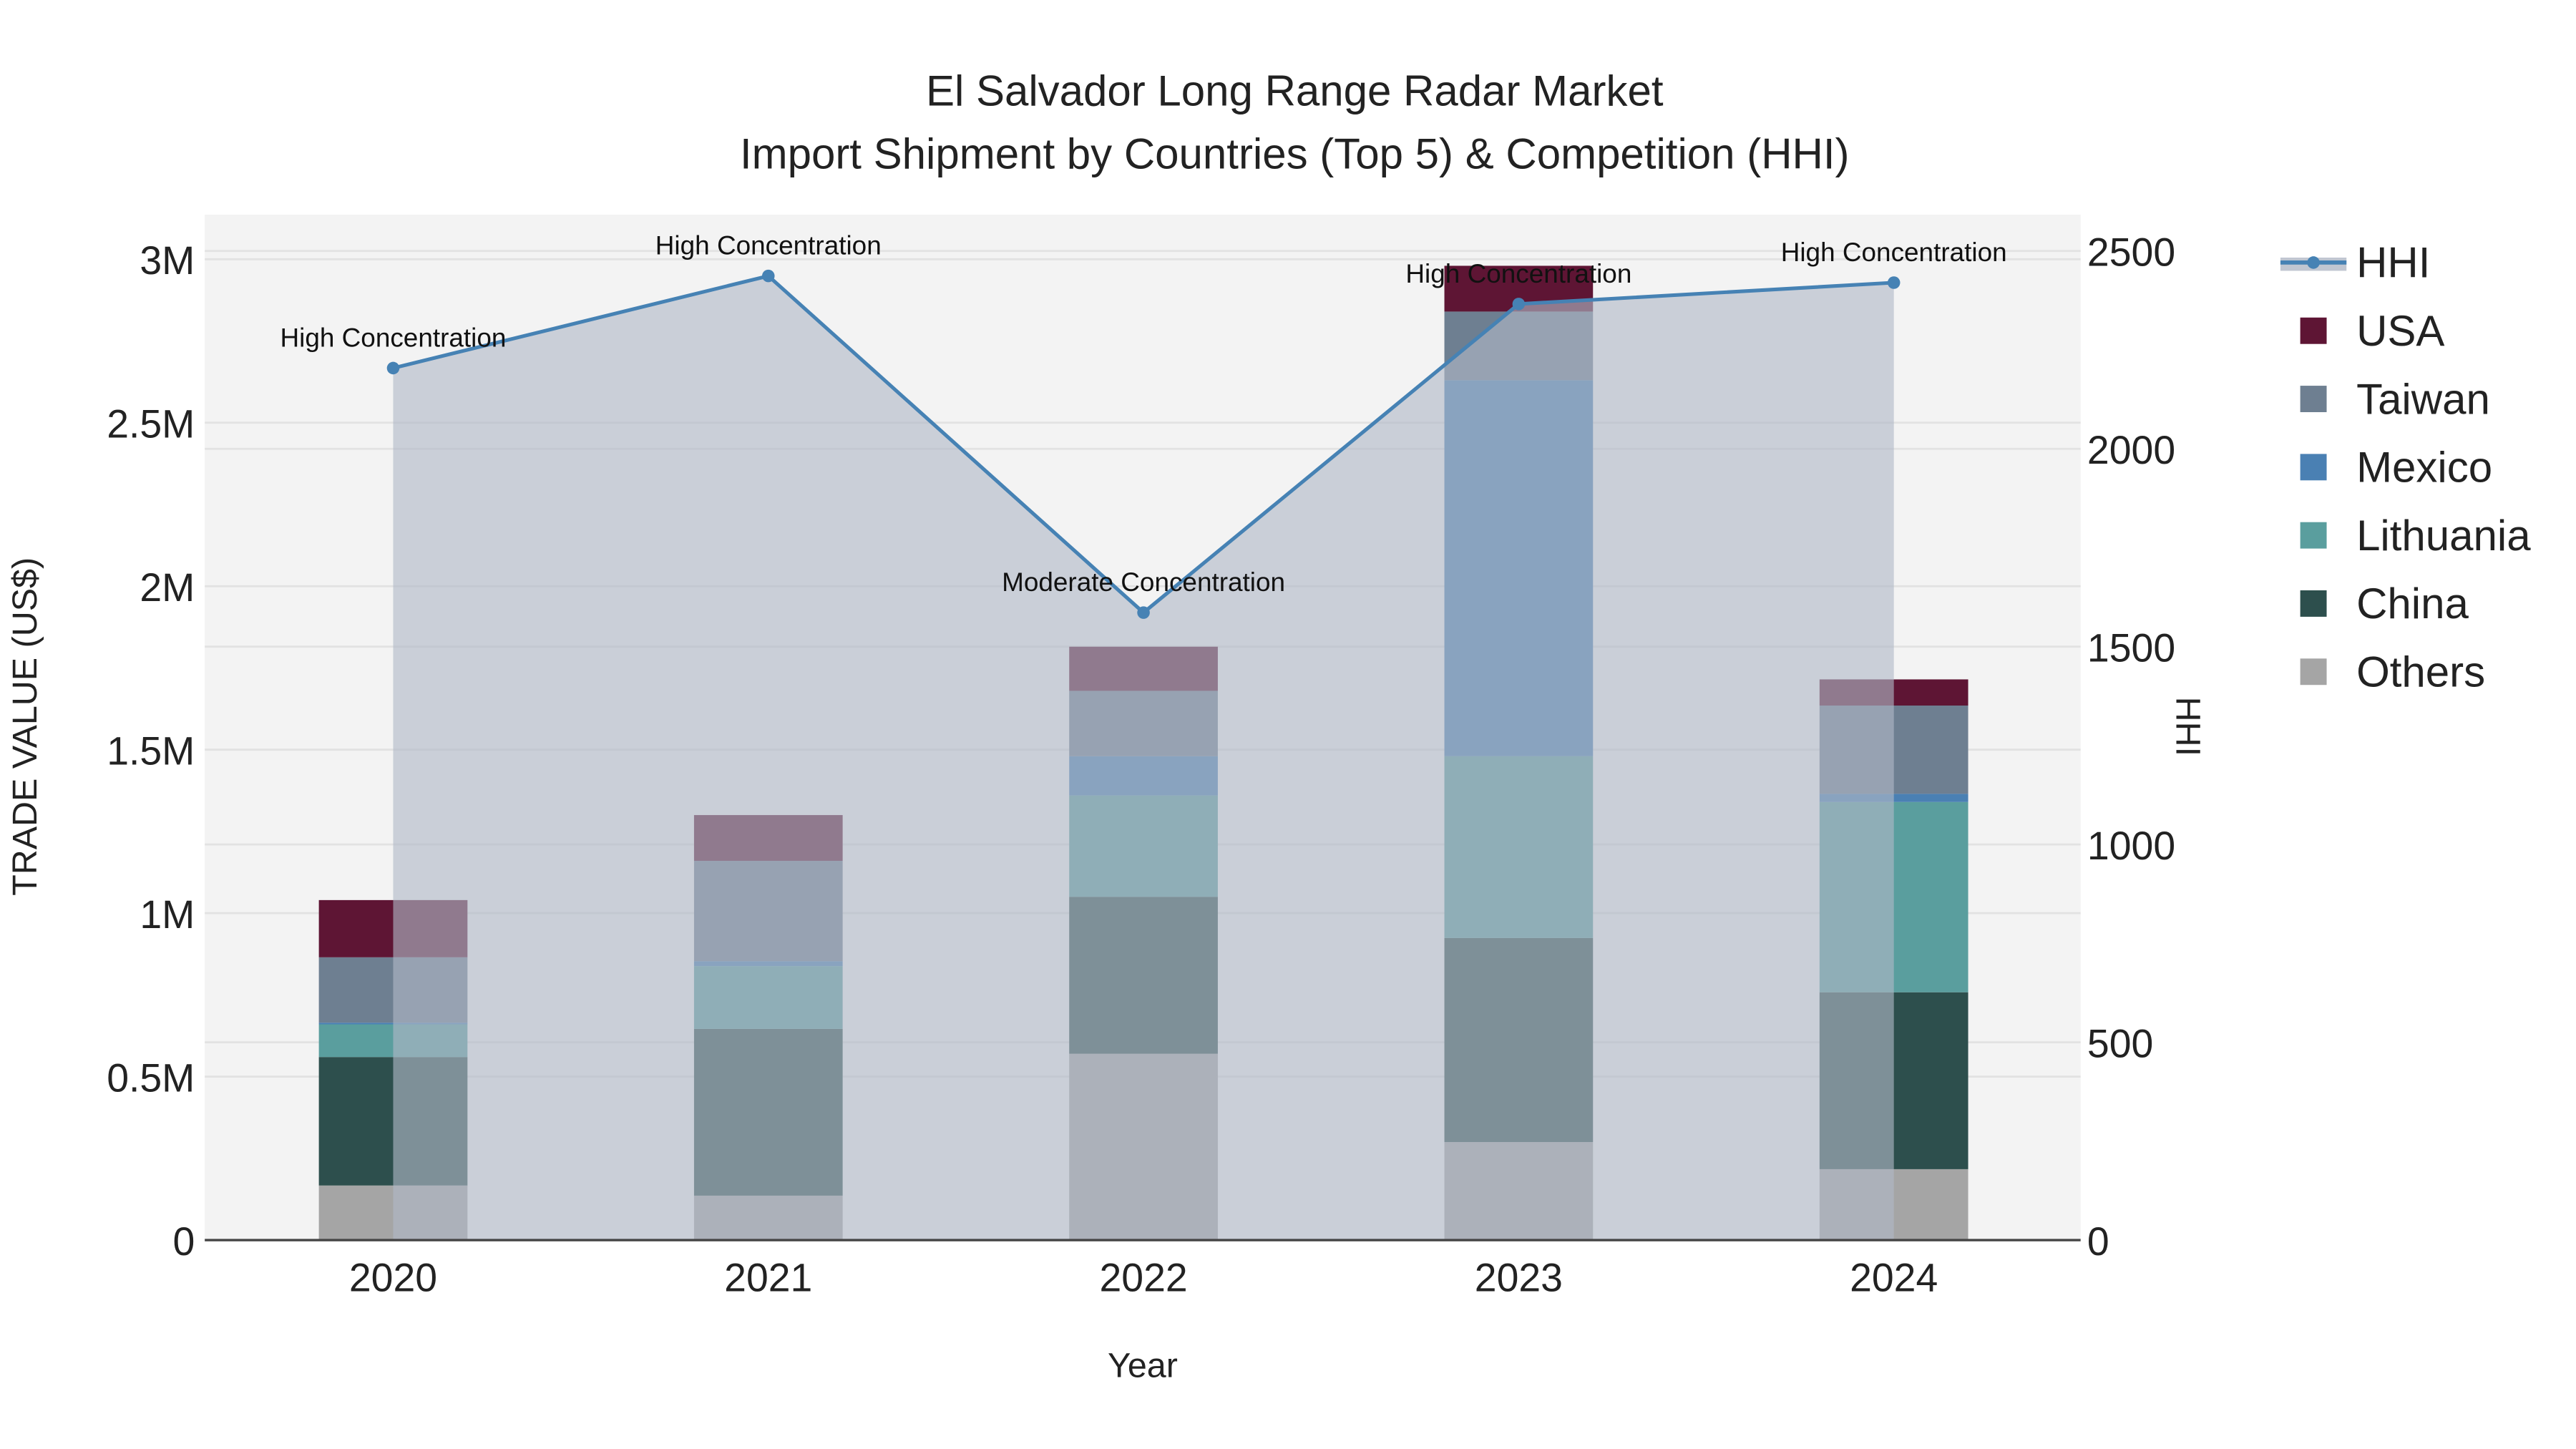  I want to click on y-tick-label: 2M, so click(167, 587).